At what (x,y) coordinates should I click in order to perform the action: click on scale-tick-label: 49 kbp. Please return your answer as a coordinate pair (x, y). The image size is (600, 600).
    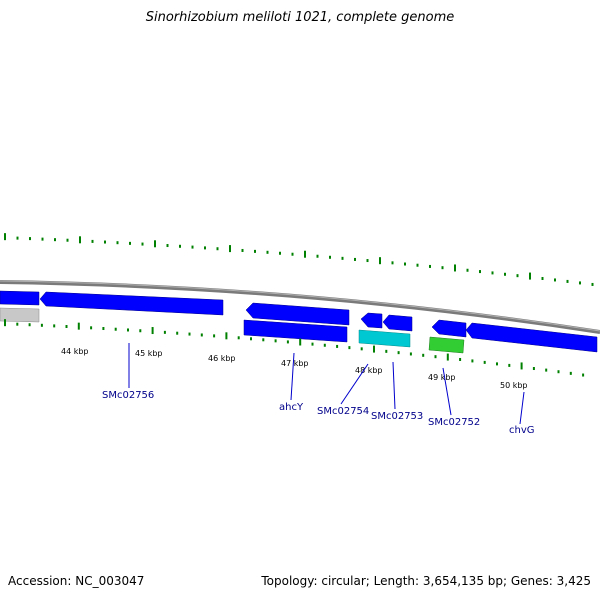
    Looking at the image, I should click on (442, 377).